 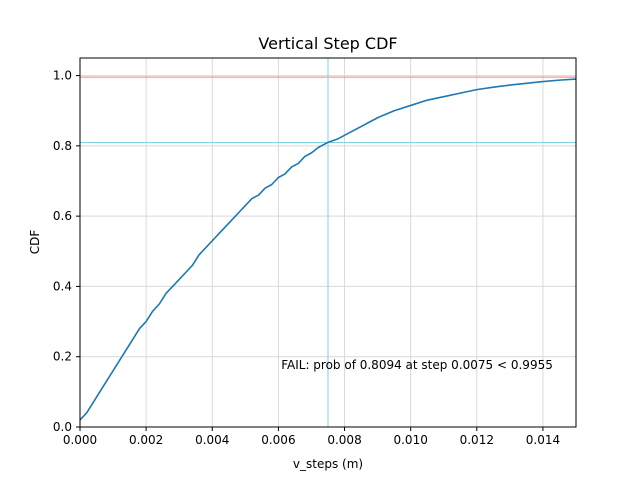 I want to click on y-tick-label: 0.8, so click(x=62, y=146).